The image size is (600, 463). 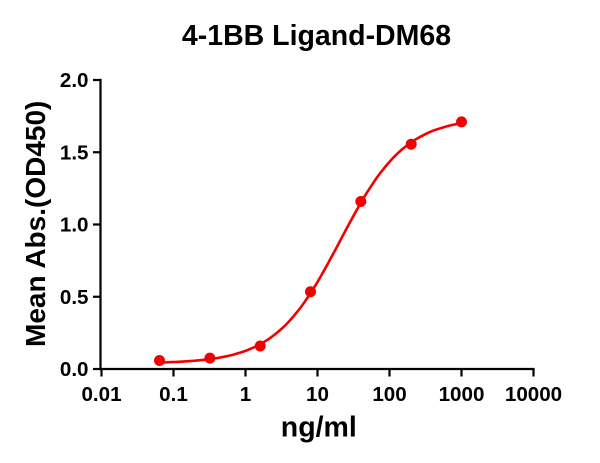 What do you see at coordinates (245, 394) in the screenshot?
I see `svg-text: 1` at bounding box center [245, 394].